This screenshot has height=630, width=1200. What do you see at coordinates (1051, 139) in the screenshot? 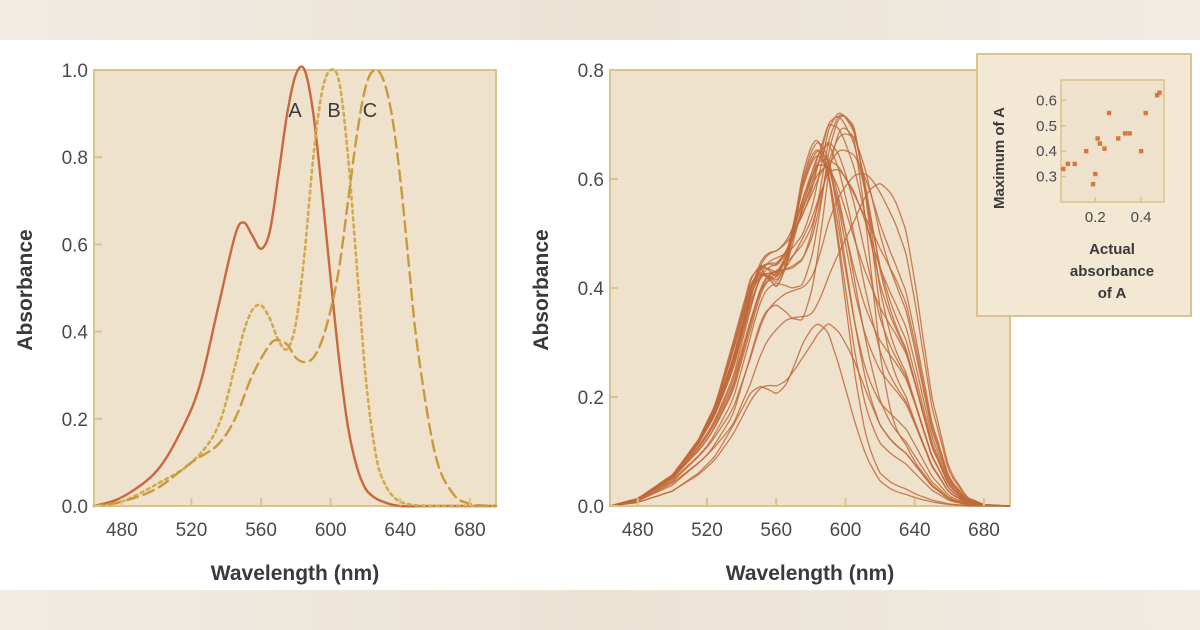
I see `inset-y-ticks: 0.3 0.4 0.5 0.6` at bounding box center [1051, 139].